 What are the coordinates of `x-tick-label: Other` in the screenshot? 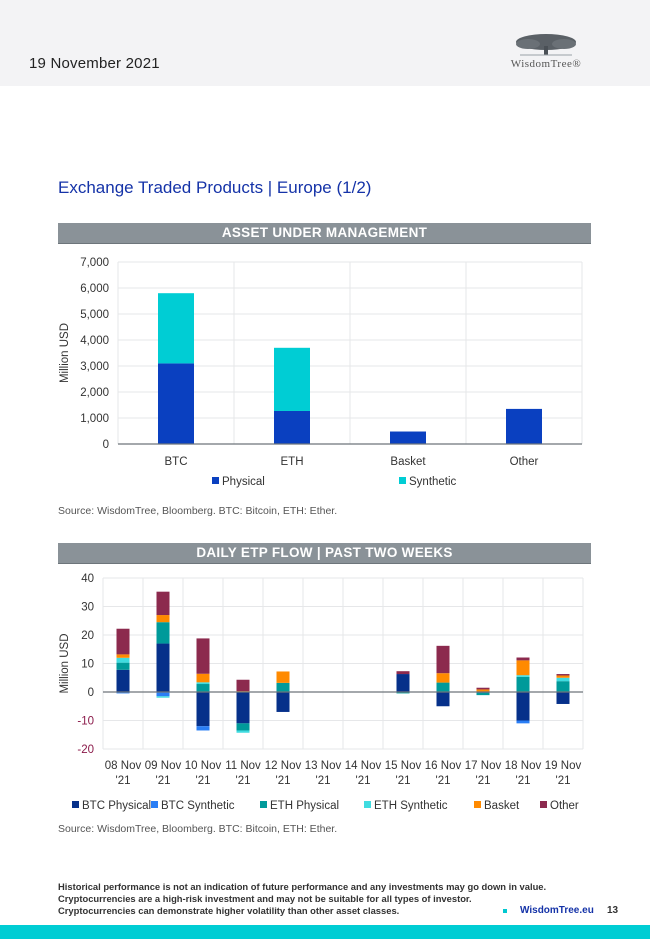 It's located at (524, 462).